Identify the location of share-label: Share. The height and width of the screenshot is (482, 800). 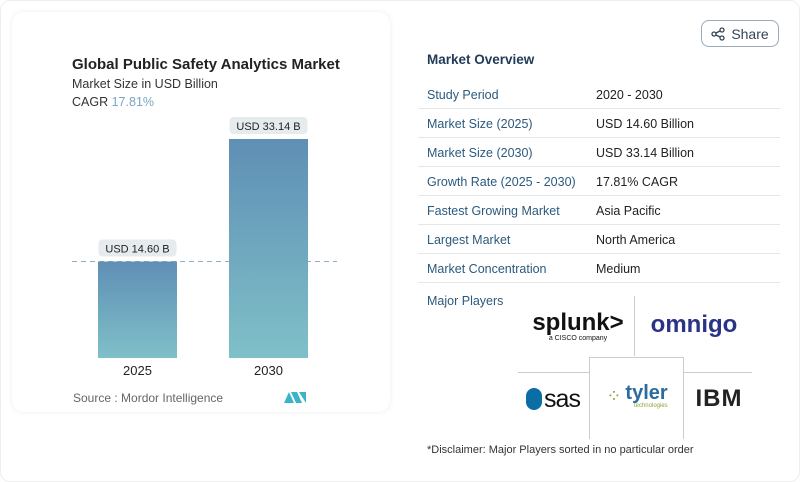
(750, 33).